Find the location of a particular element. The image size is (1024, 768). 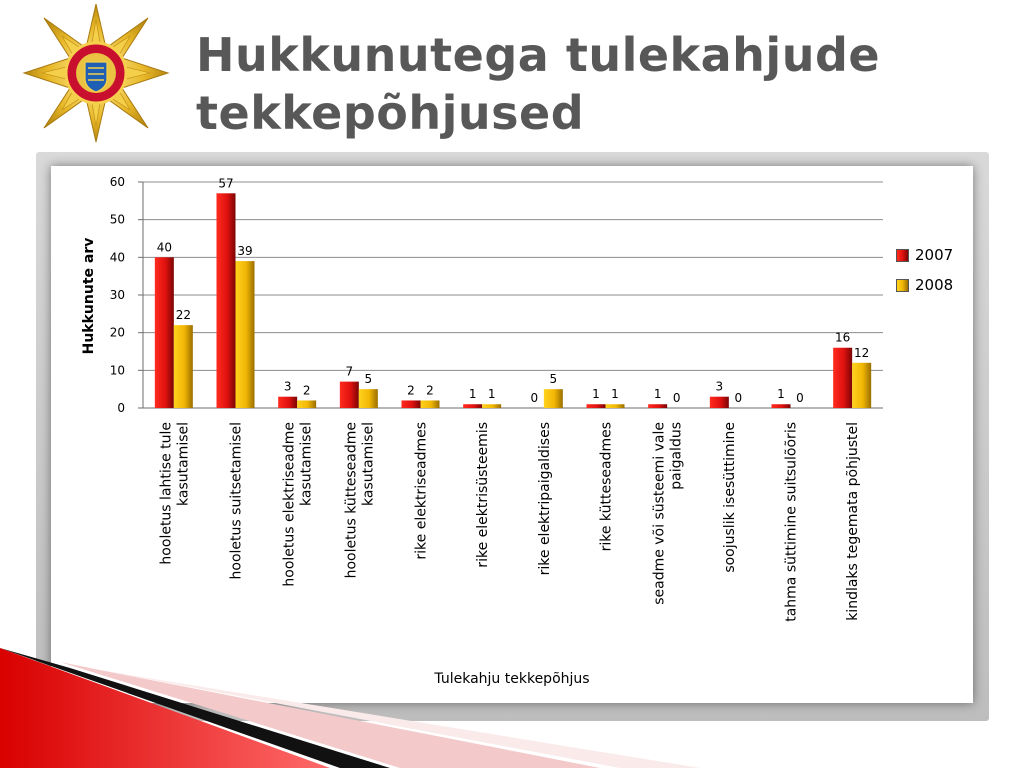

category-label-0: hooletus lahtise tule kasutamisel is located at coordinates (174, 493).